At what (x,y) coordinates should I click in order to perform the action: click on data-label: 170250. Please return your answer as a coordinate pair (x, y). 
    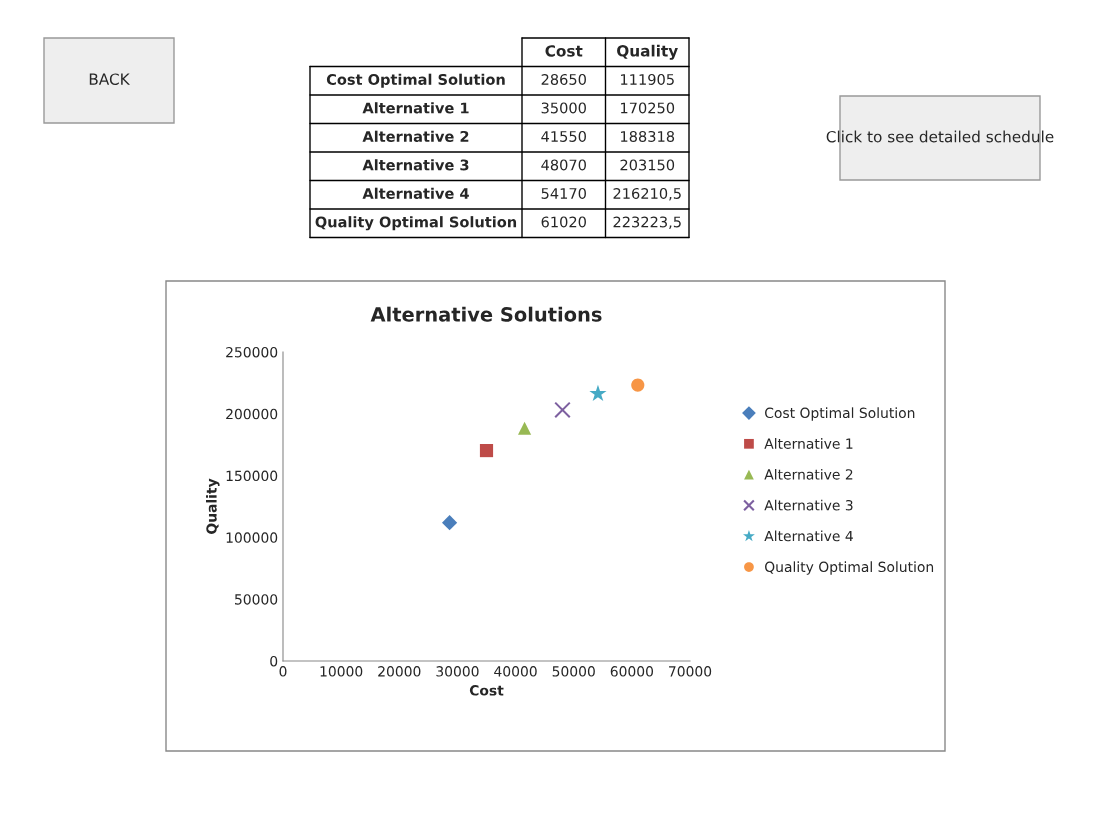
    Looking at the image, I should click on (648, 108).